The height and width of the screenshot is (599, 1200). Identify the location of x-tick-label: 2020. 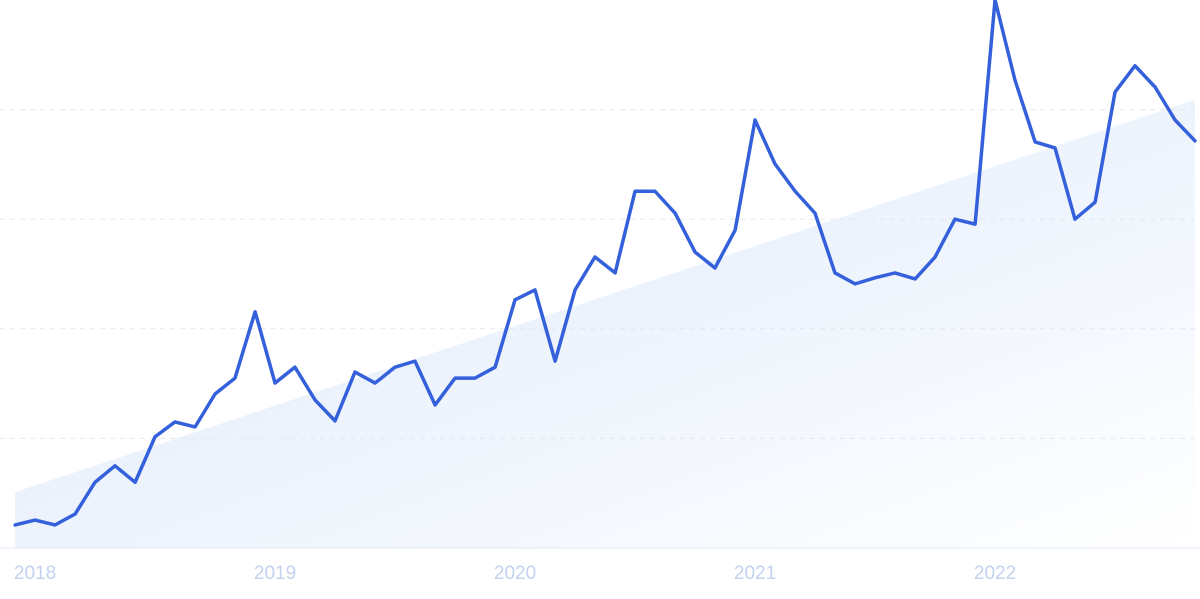
(515, 573).